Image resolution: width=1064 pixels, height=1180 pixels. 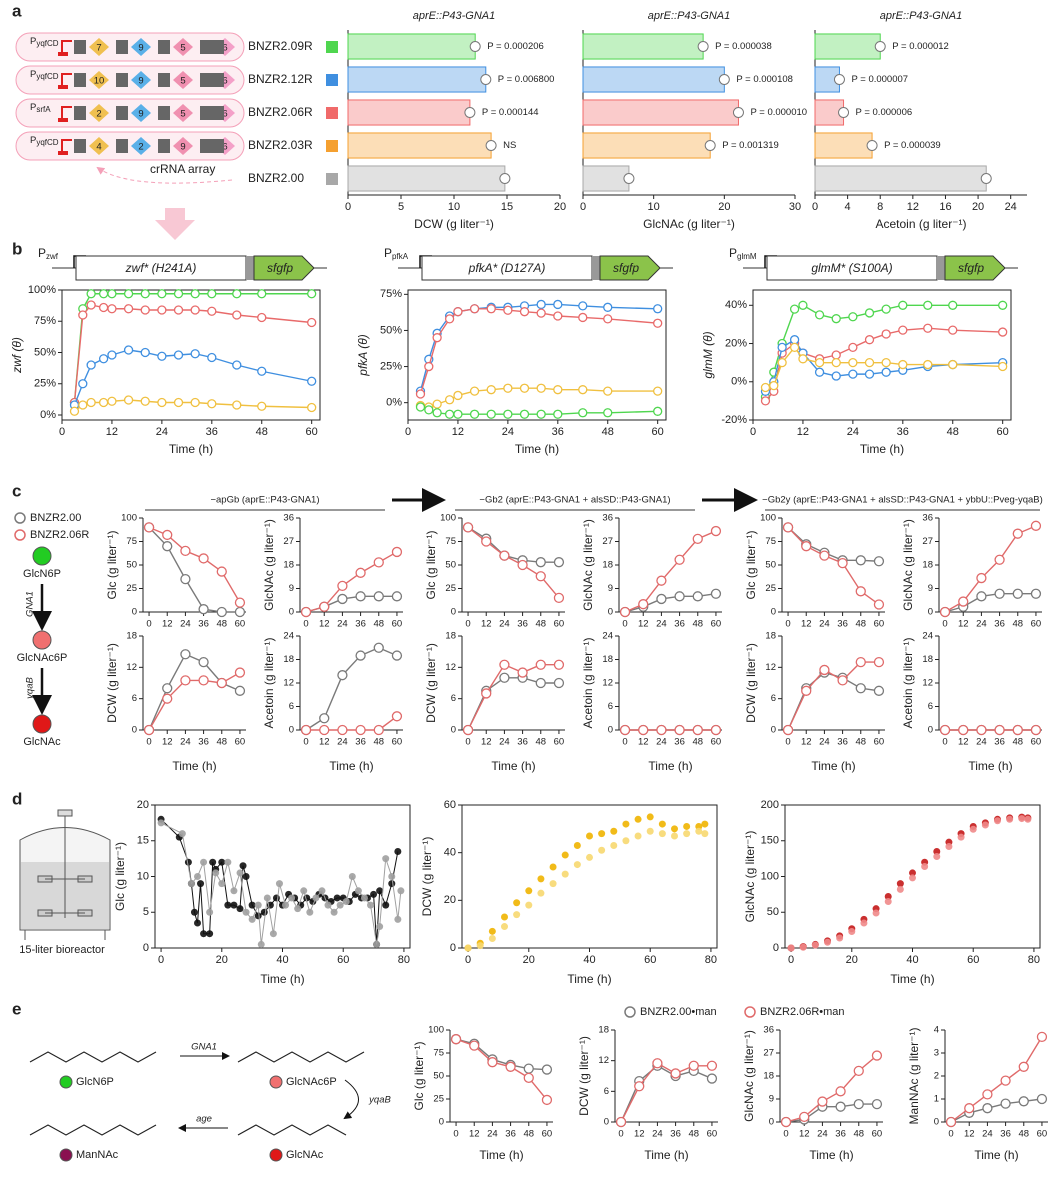 What do you see at coordinates (16, 1008) in the screenshot?
I see `panel-label: e` at bounding box center [16, 1008].